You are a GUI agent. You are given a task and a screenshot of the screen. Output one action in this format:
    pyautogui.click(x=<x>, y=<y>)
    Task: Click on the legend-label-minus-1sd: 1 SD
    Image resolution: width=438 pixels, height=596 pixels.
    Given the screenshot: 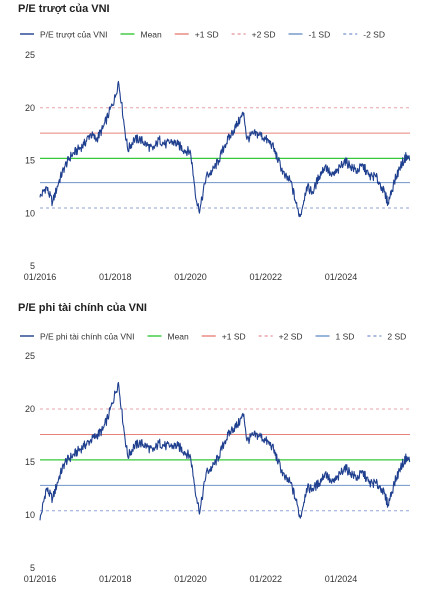 What is the action you would take?
    pyautogui.click(x=345, y=337)
    